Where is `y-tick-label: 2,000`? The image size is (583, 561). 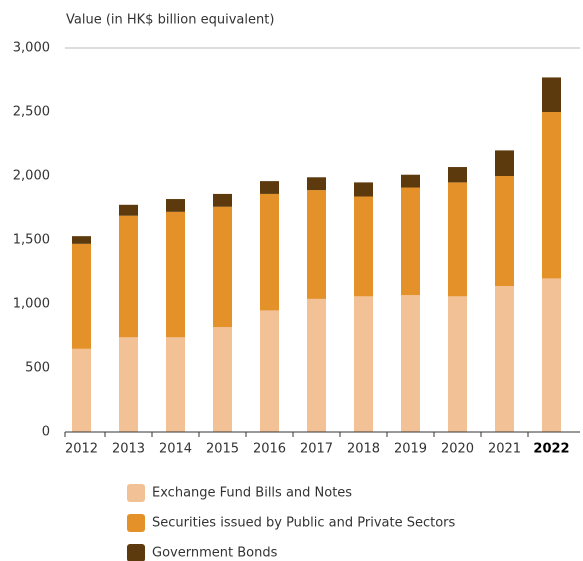 y-tick-label: 2,000 is located at coordinates (31, 176).